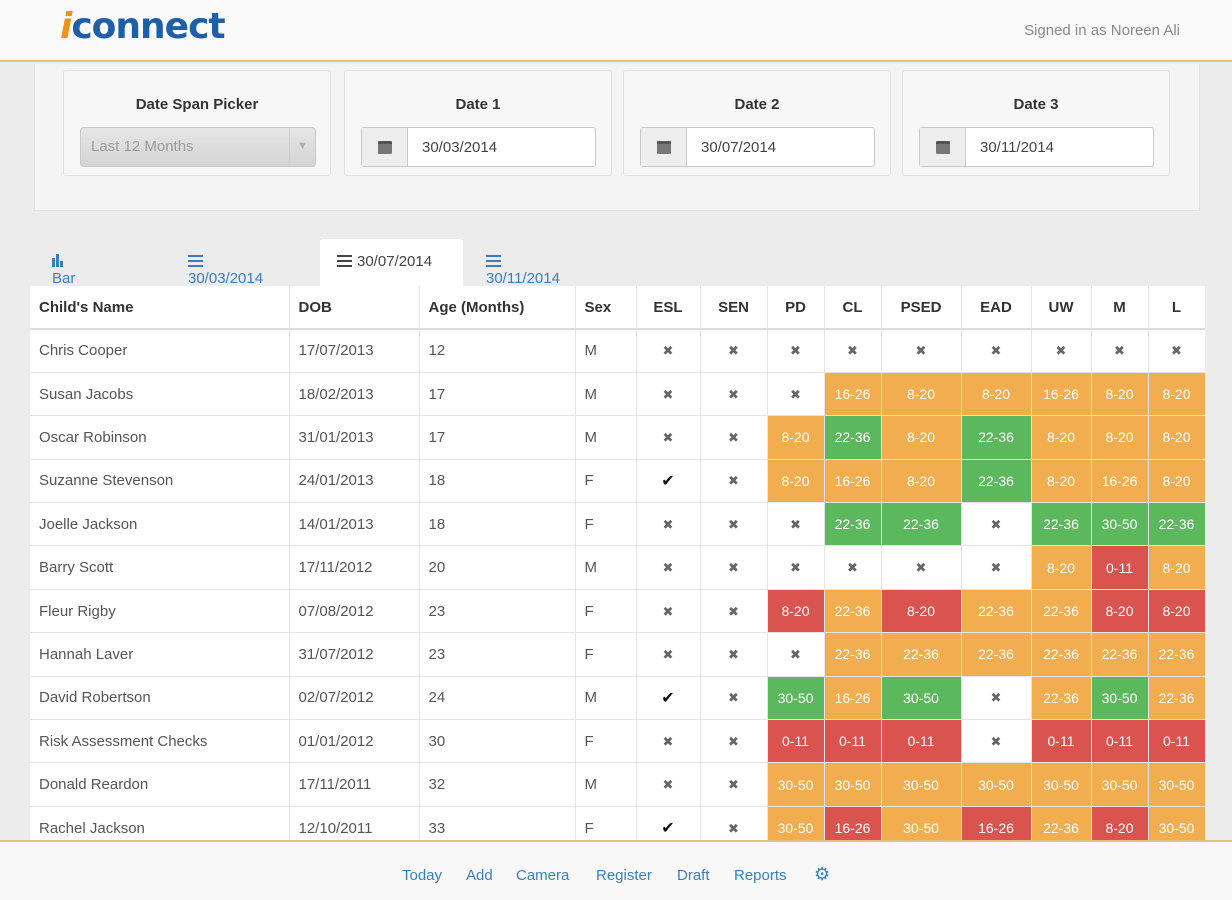 The height and width of the screenshot is (900, 1232). I want to click on column-header: L, so click(1176, 308).